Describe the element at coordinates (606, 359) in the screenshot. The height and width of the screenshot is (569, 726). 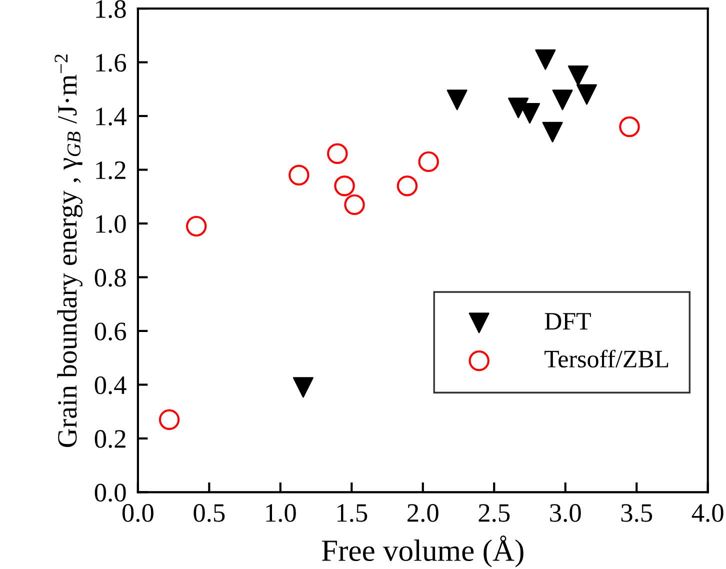
I see `legend-label: Tersoff/ZBL` at that location.